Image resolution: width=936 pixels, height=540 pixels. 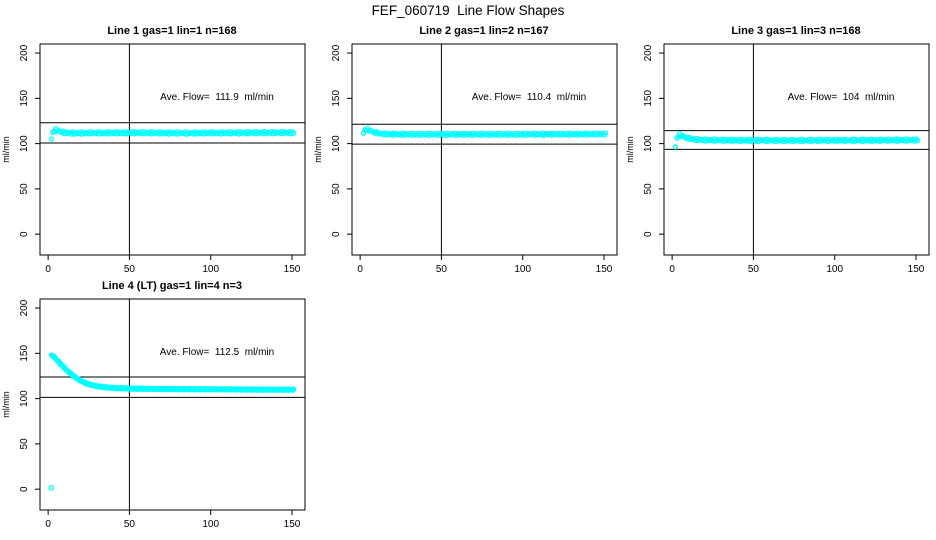 What do you see at coordinates (796, 31) in the screenshot?
I see `subplot-title: Line 3 gas=1 lin=3 n=168` at bounding box center [796, 31].